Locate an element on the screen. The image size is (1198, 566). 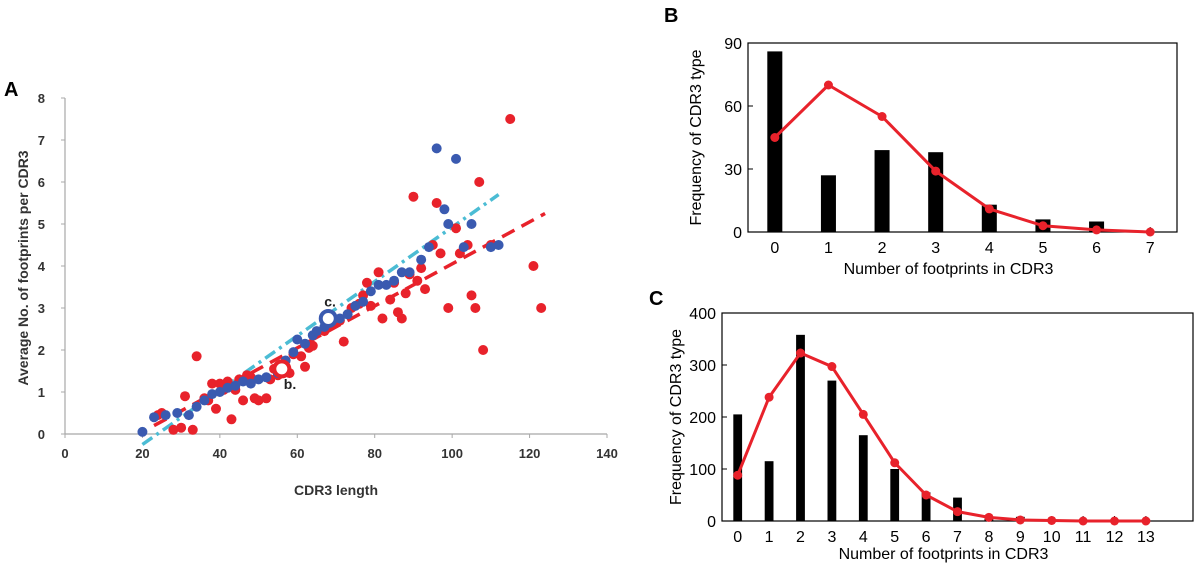
y-tick-label-a: 2 is located at coordinates (41, 350).